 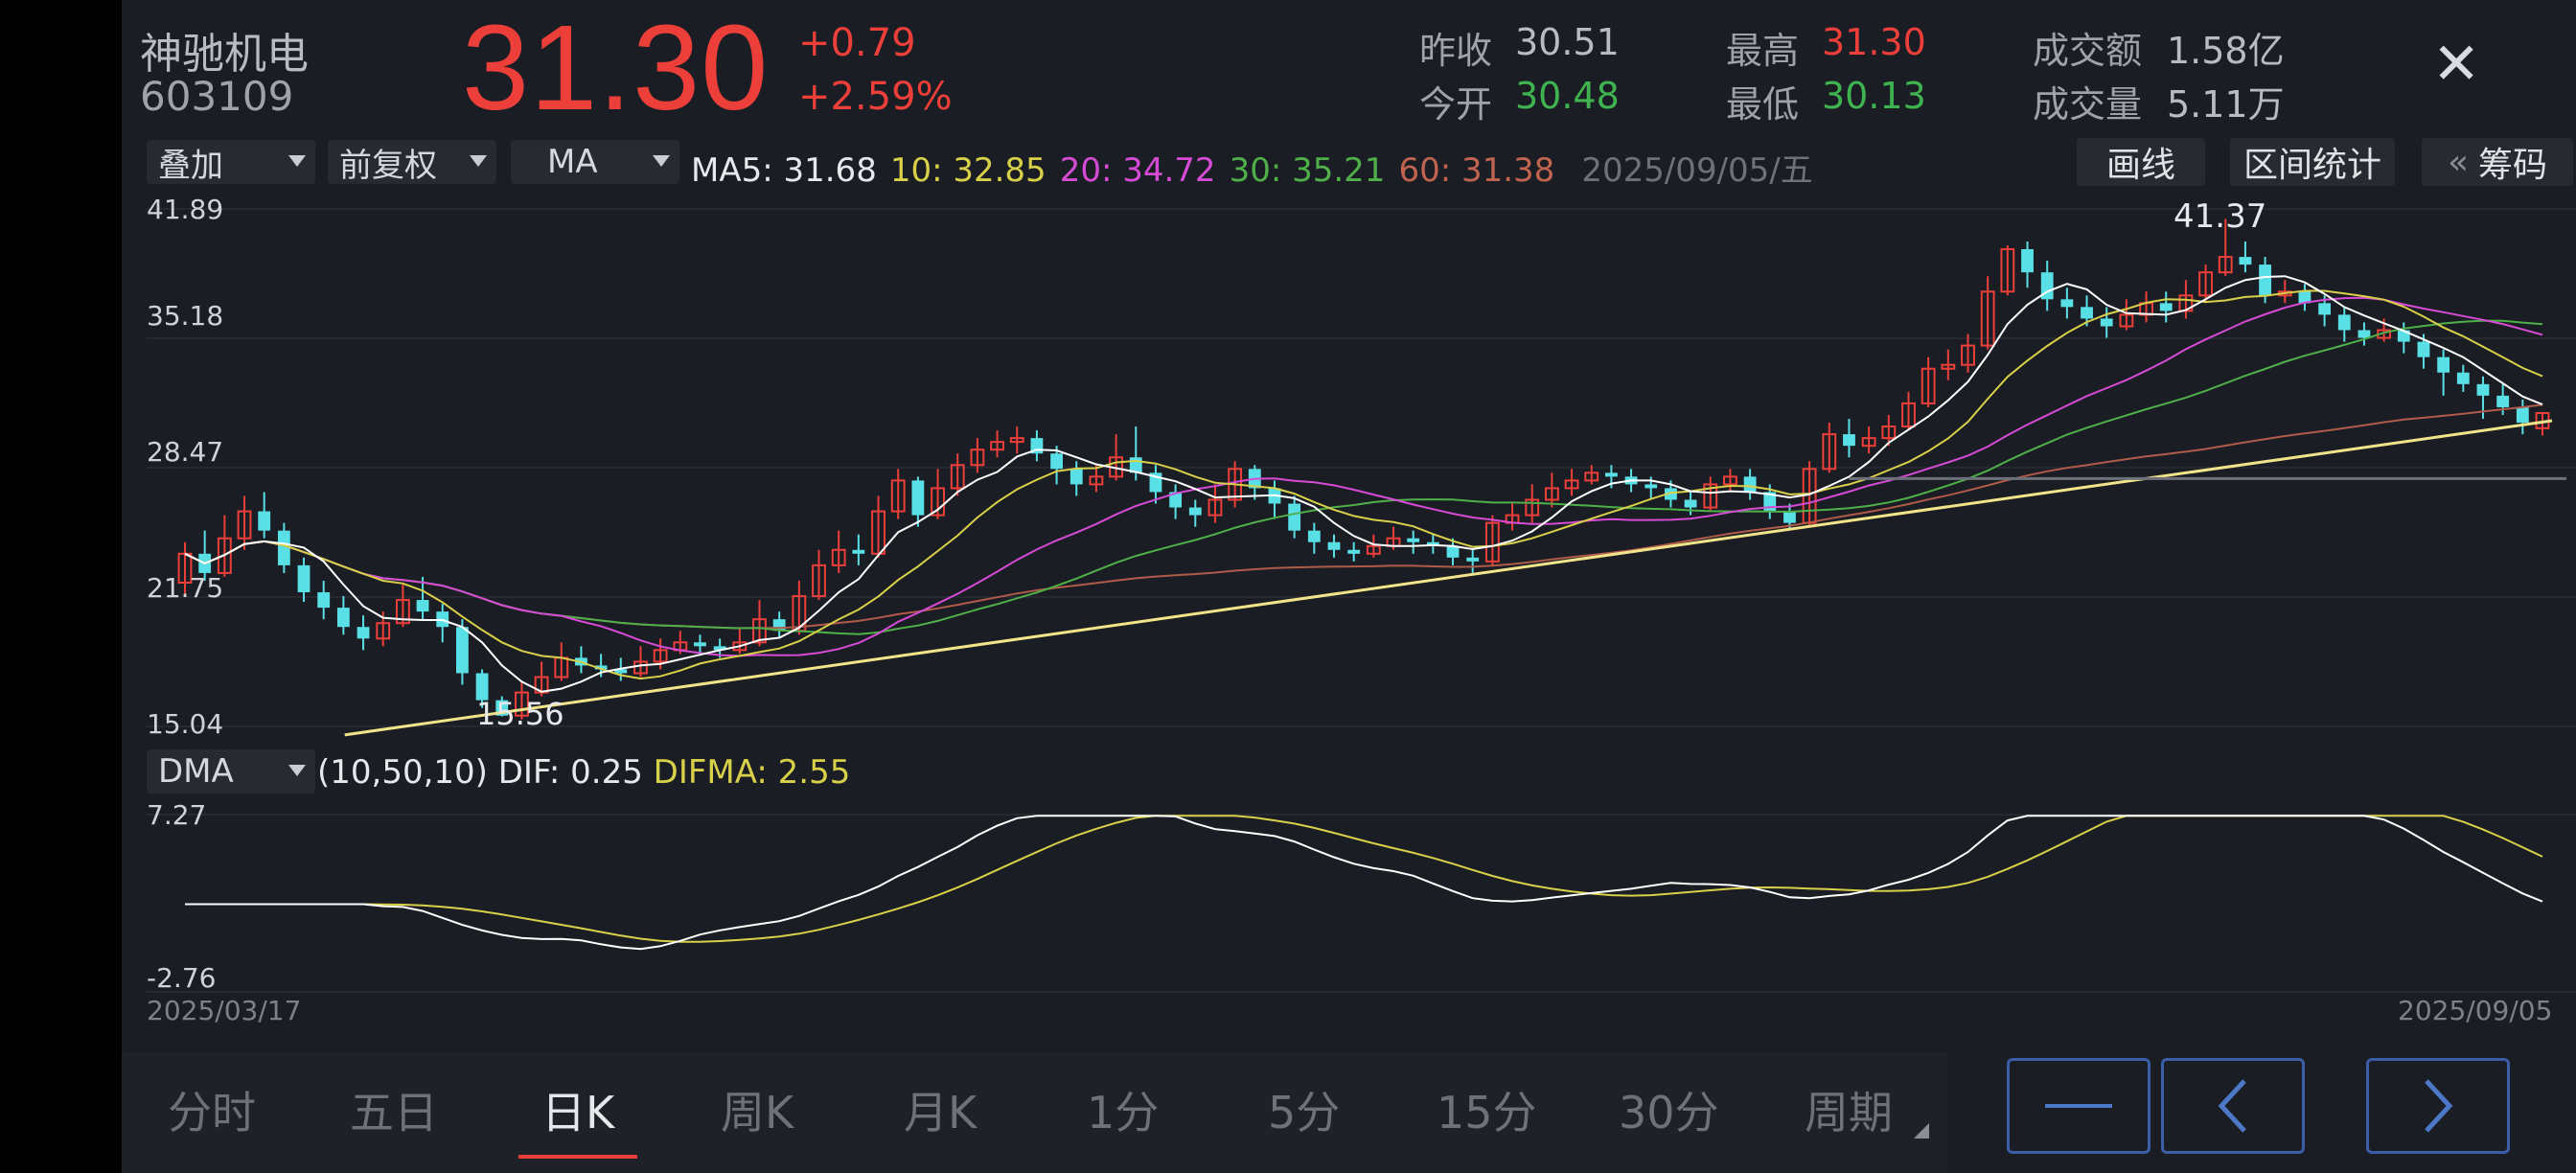 What do you see at coordinates (595, 162) in the screenshot?
I see `indicator-dropdown: MA` at bounding box center [595, 162].